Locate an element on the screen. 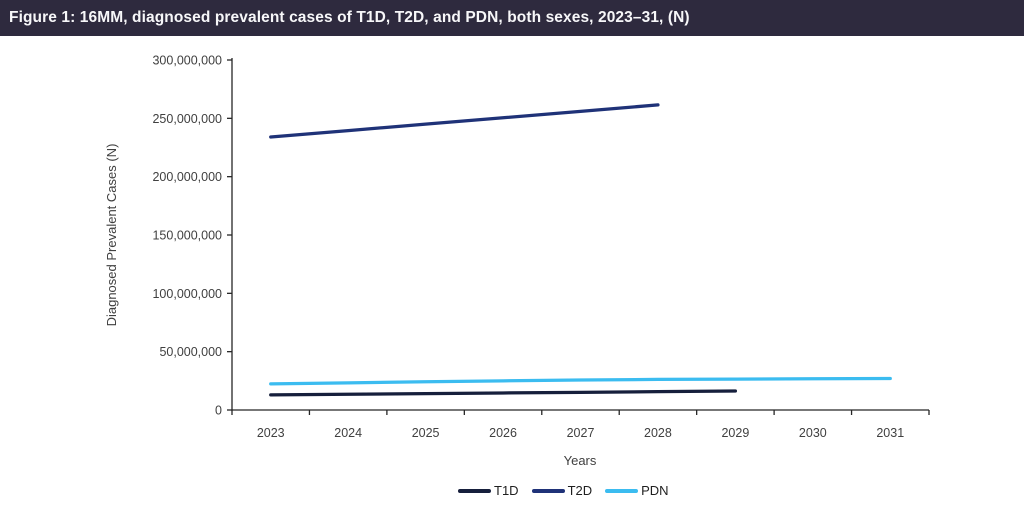 The image size is (1024, 518). legend-label-t1d: T1D is located at coordinates (506, 490).